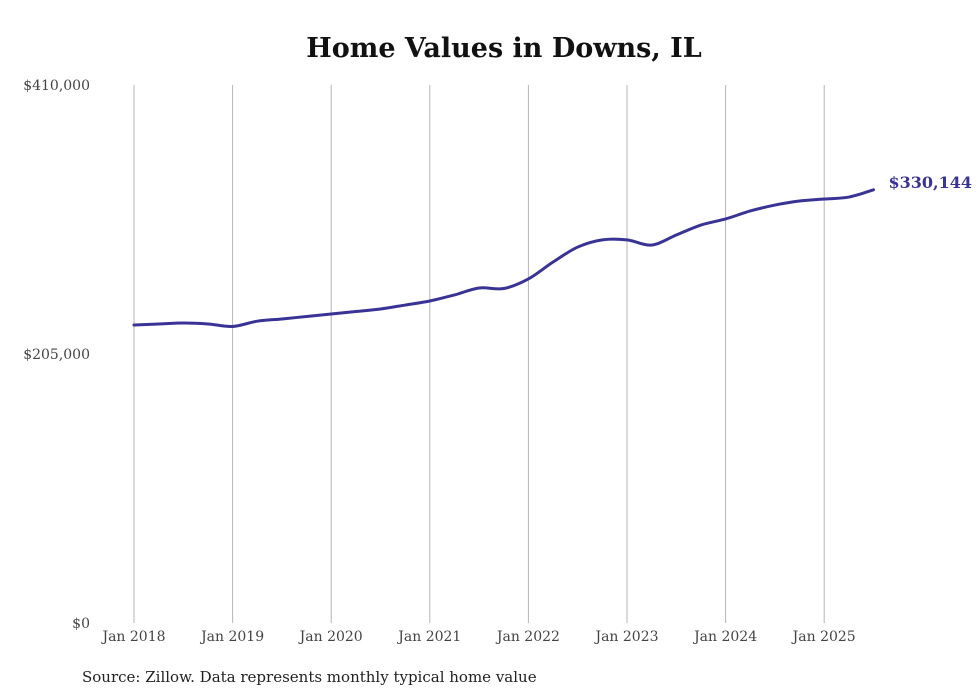  I want to click on y-tick-label: $205,000, so click(56, 355).